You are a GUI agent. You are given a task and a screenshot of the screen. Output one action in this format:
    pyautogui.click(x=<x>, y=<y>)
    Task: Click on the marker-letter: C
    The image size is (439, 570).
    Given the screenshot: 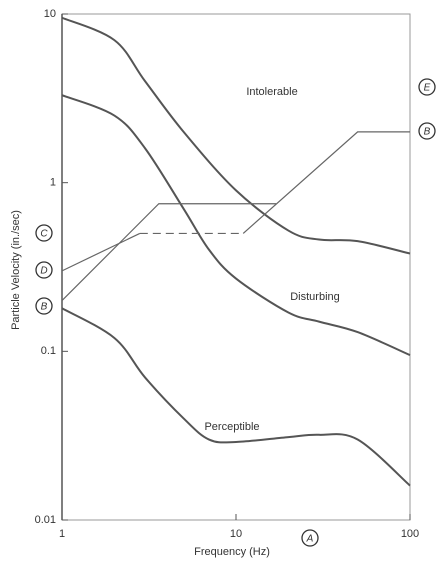 What is the action you would take?
    pyautogui.click(x=44, y=234)
    